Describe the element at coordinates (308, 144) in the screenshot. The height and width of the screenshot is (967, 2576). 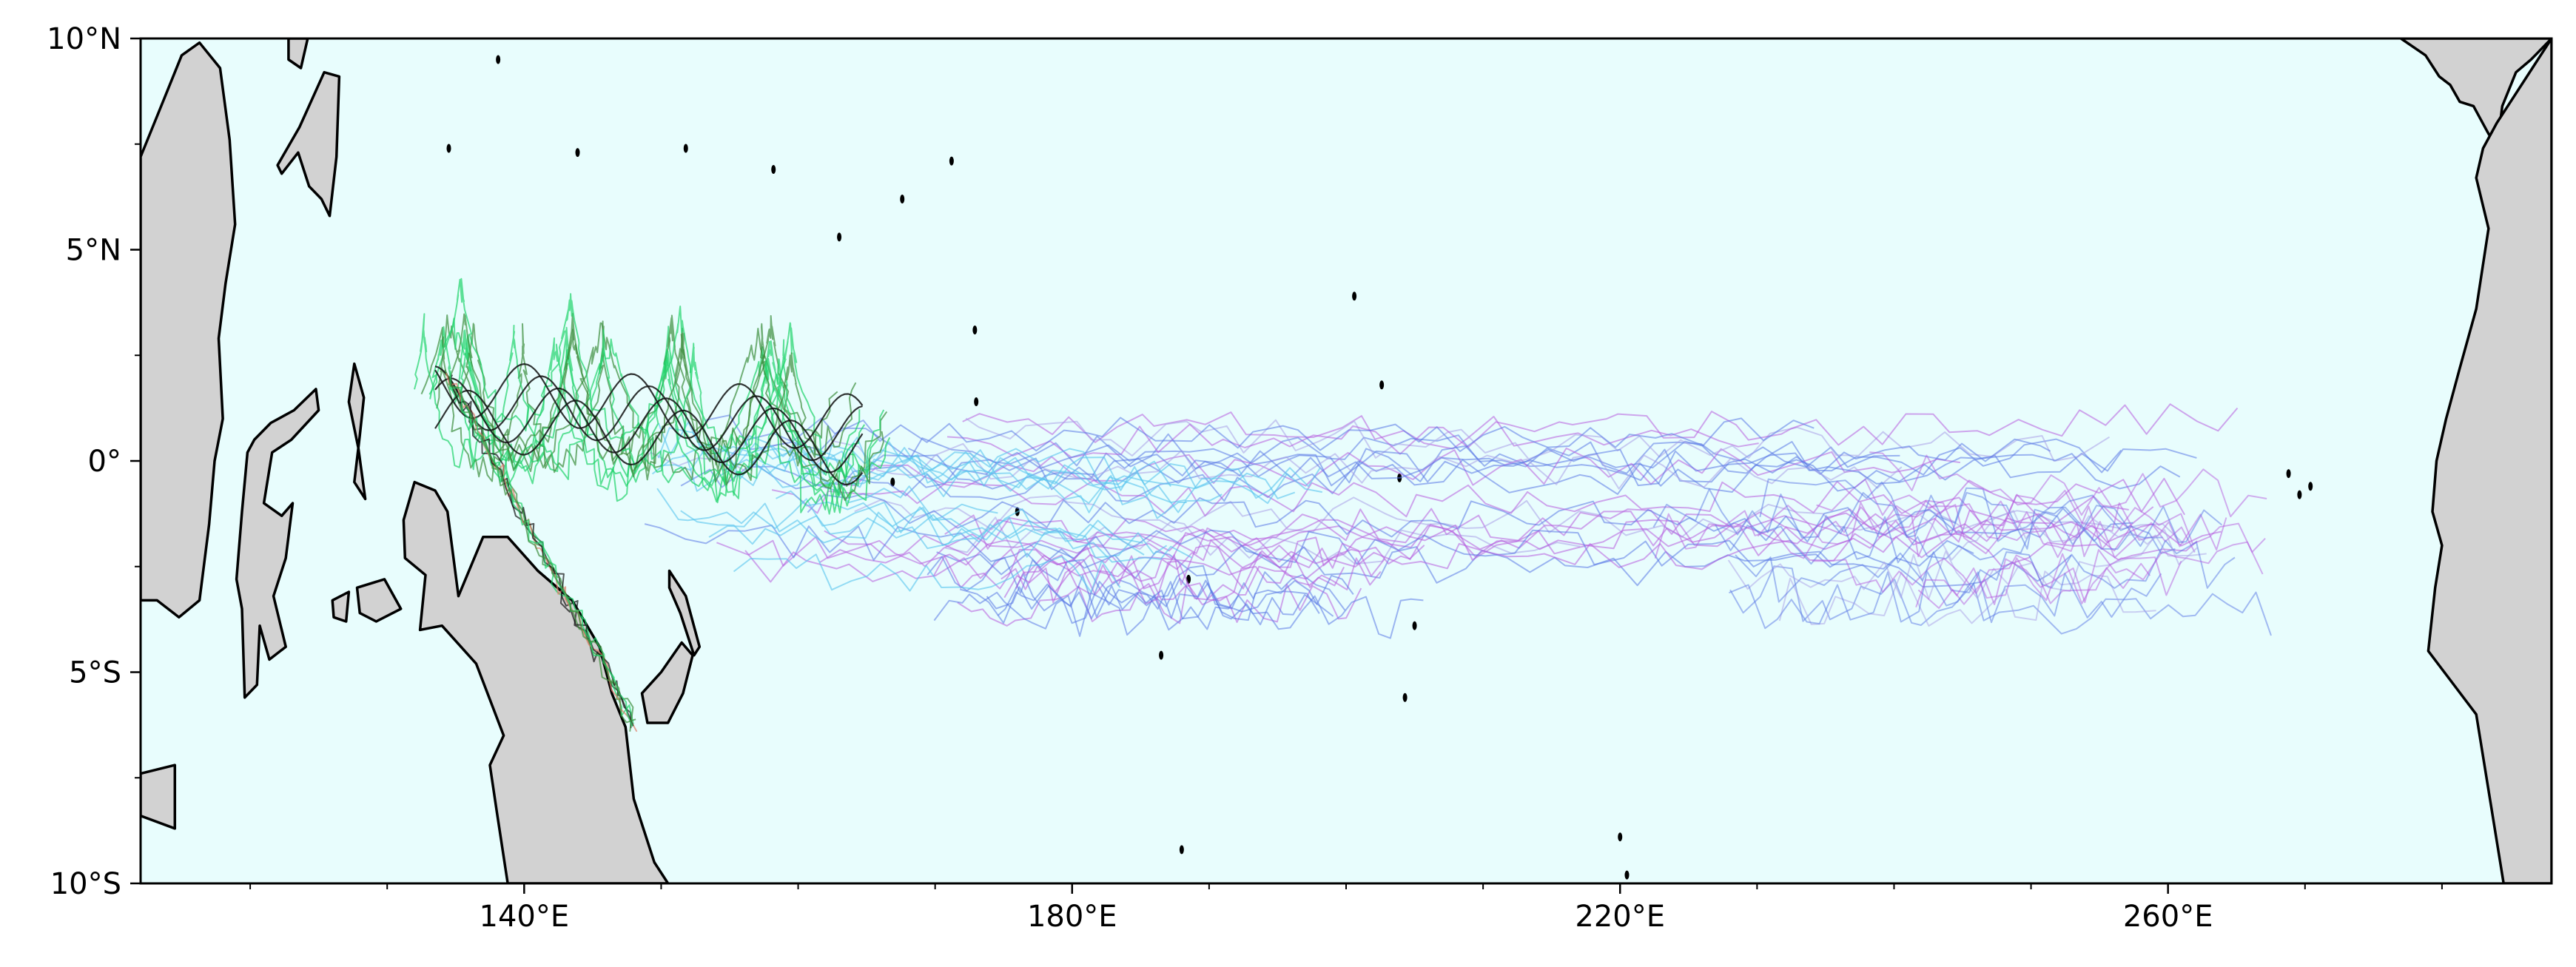
I see `land-mindanao` at that location.